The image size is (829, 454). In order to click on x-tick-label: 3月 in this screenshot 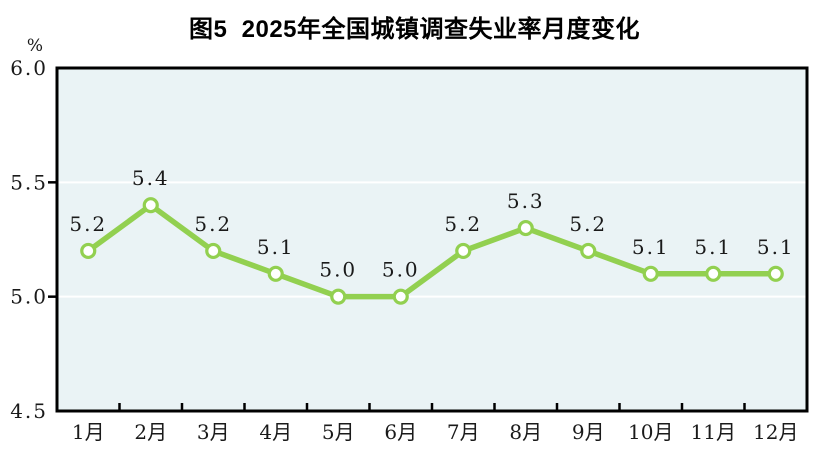, I will do `click(213, 432)`.